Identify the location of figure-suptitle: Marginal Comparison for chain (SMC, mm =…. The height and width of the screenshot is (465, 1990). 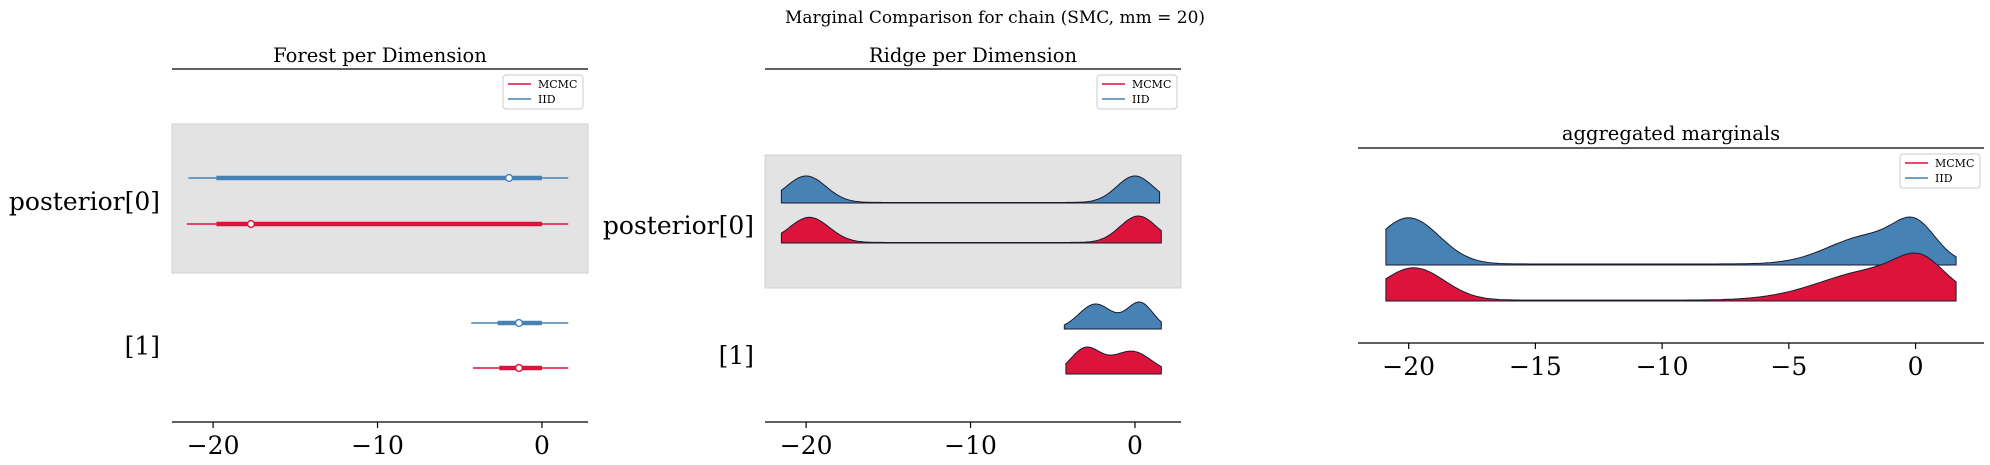
(995, 18).